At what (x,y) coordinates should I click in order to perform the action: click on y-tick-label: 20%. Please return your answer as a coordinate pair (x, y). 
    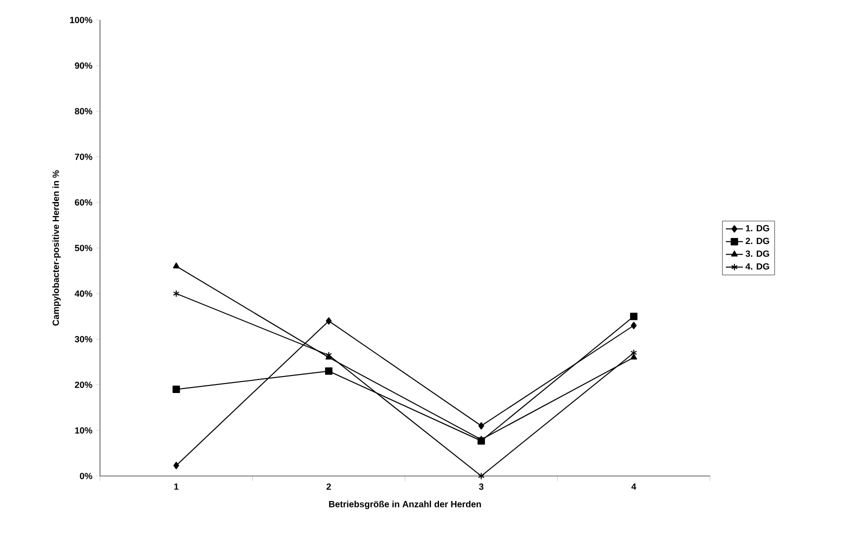
    Looking at the image, I should click on (83, 385).